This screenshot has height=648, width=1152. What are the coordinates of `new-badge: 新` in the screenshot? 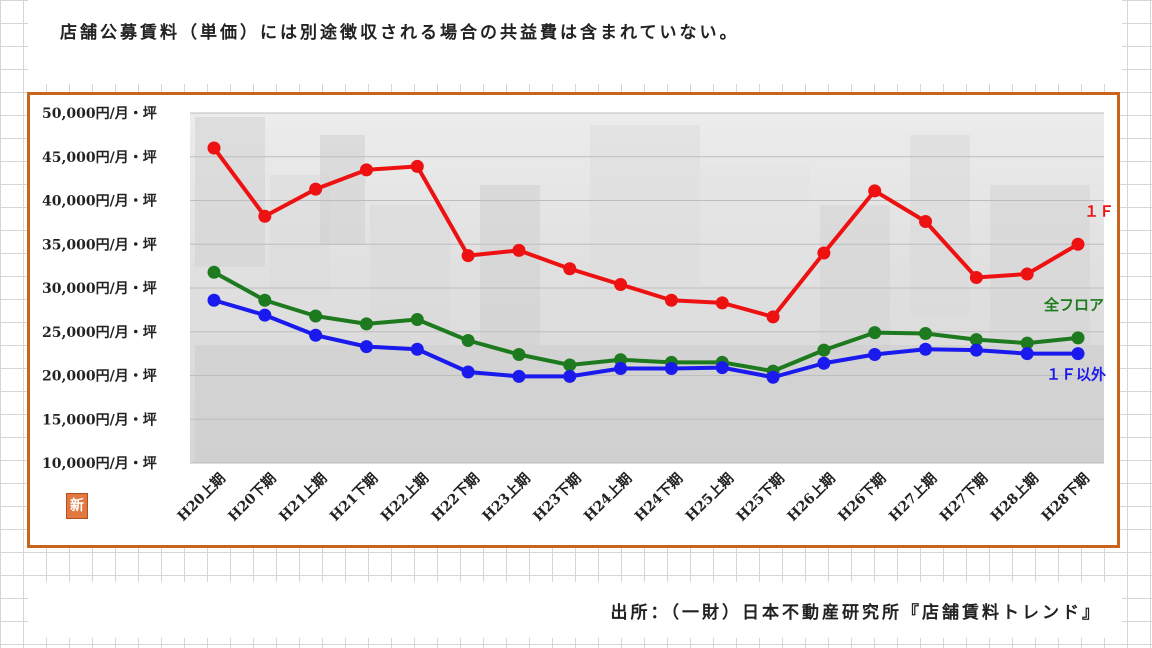 It's located at (77, 506).